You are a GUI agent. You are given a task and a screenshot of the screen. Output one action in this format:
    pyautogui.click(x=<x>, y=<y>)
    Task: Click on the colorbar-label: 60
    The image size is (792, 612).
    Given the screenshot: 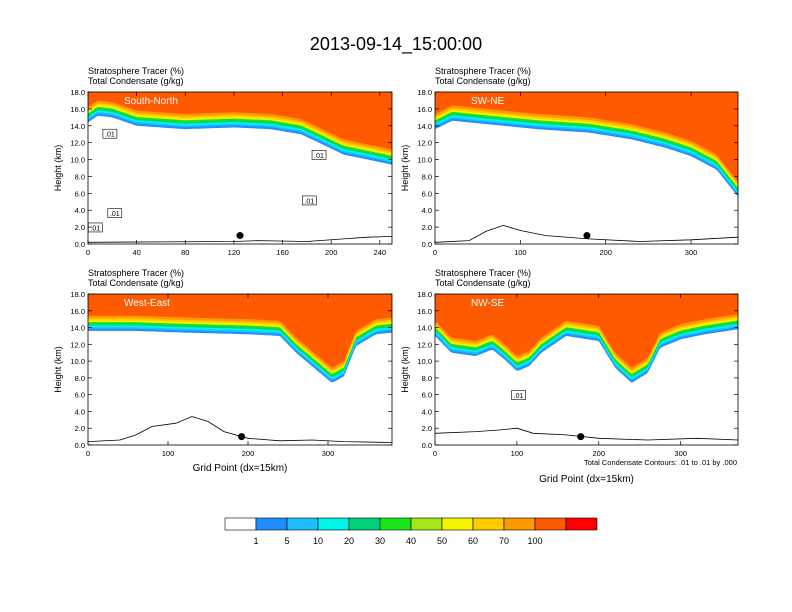 What is the action you would take?
    pyautogui.click(x=473, y=541)
    